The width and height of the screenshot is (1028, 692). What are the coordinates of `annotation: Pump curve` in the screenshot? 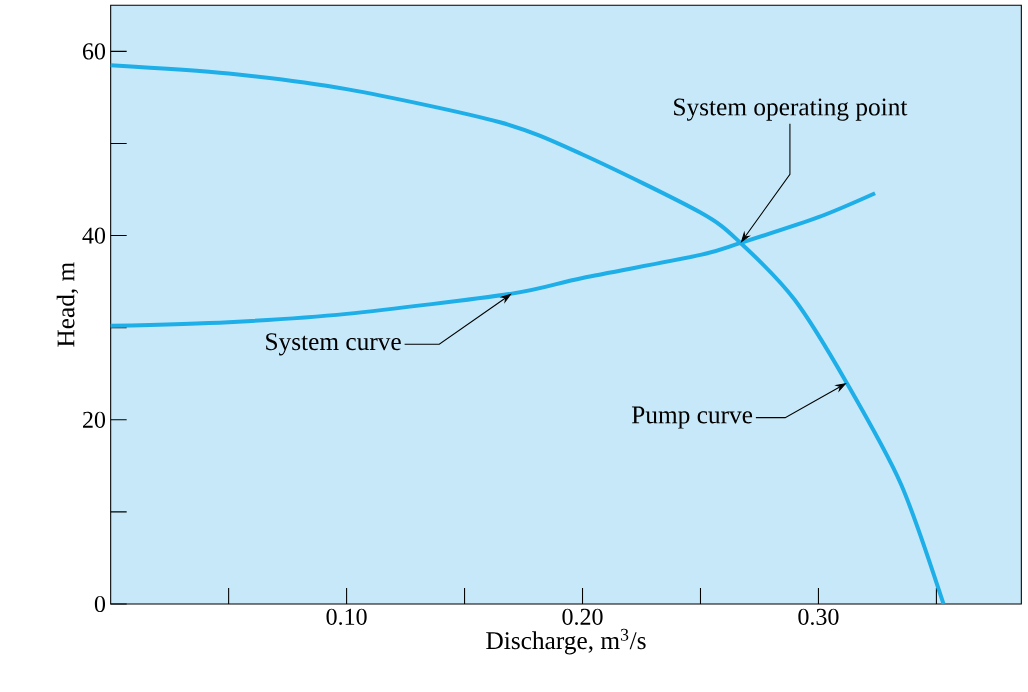 It's located at (692, 417).